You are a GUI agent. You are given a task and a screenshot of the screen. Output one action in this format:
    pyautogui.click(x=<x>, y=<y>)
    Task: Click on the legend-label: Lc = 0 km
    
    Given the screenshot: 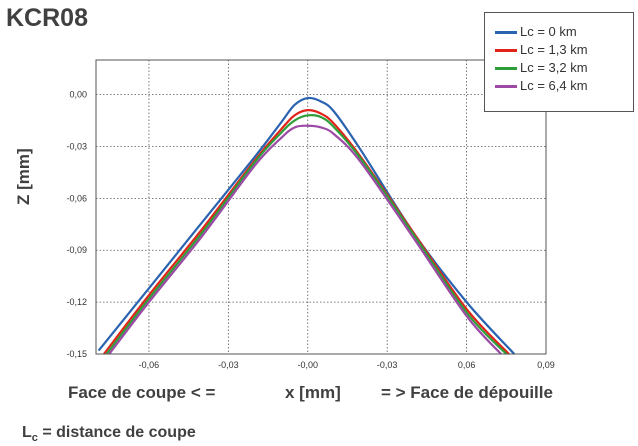 What is the action you would take?
    pyautogui.click(x=548, y=31)
    